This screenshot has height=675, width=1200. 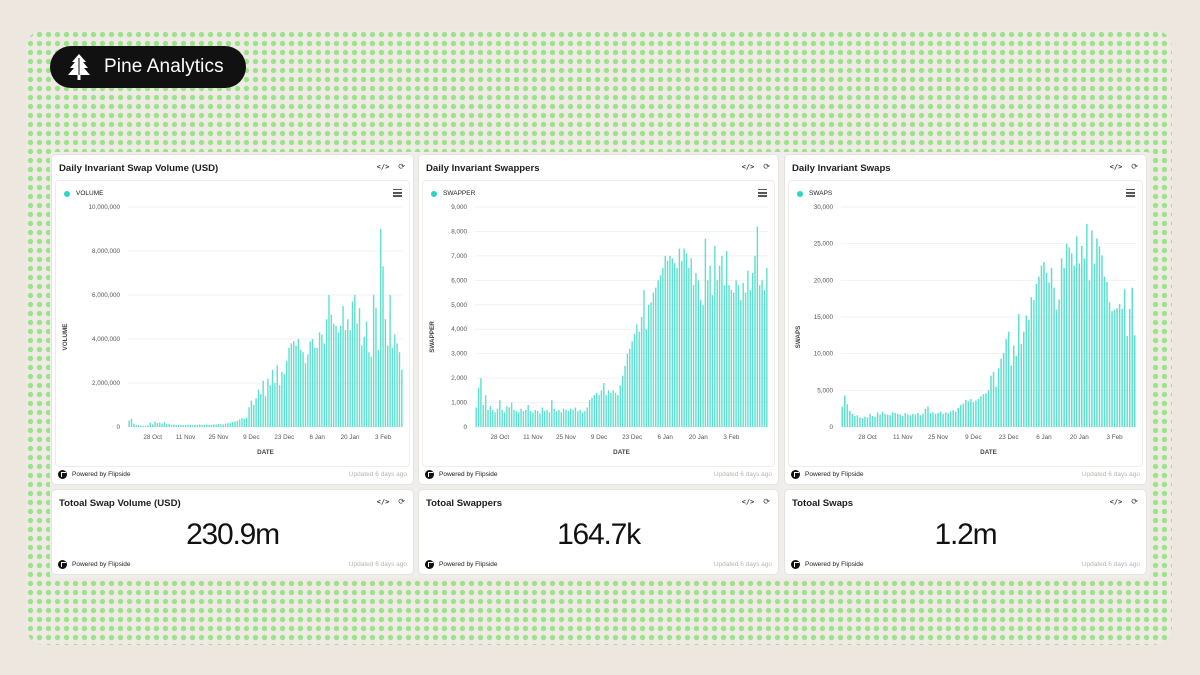 I want to click on embed-code-icon: </>, so click(x=383, y=502).